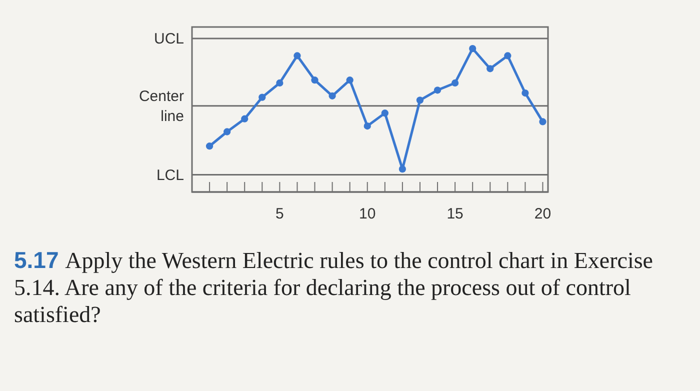  Describe the element at coordinates (169, 39) in the screenshot. I see `ref-line-label: UCL` at that location.